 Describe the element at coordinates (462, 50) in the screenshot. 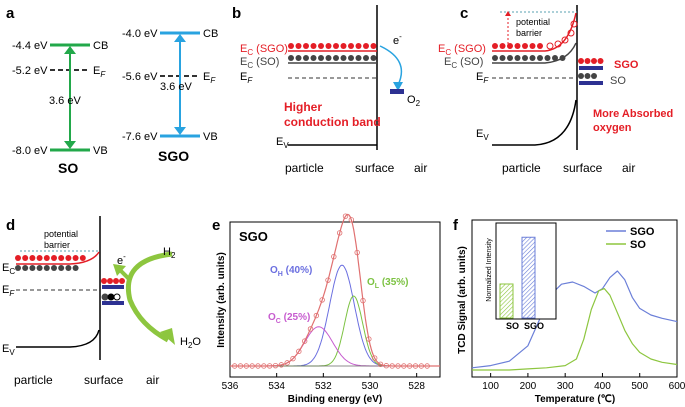

I see `ec-sgo-label: EC (SGO)` at that location.